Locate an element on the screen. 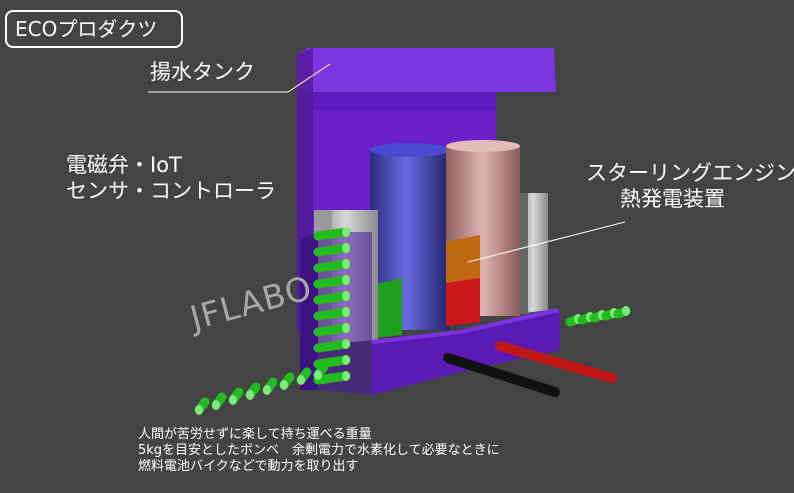  red-block is located at coordinates (463, 302).